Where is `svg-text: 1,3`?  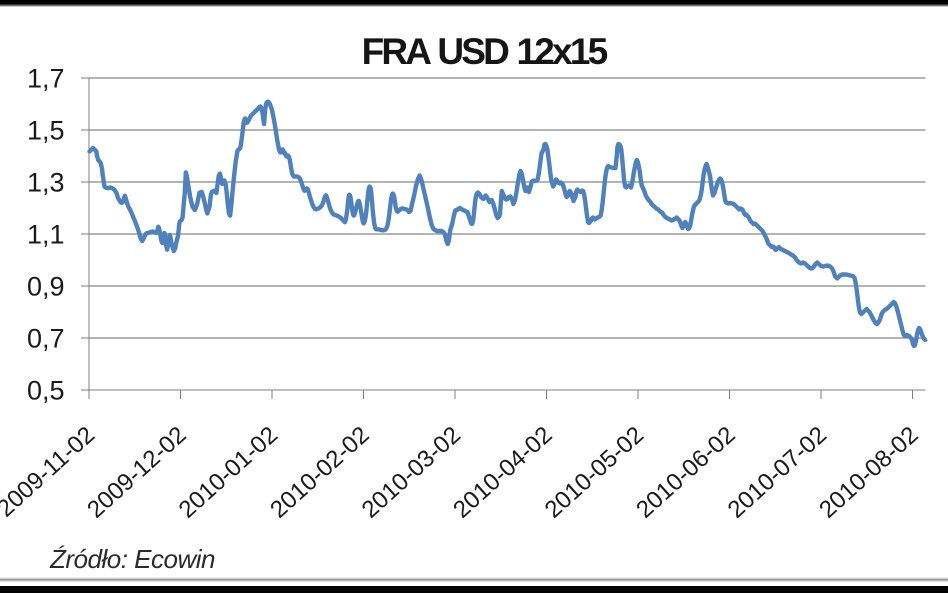 svg-text: 1,3 is located at coordinates (46, 183).